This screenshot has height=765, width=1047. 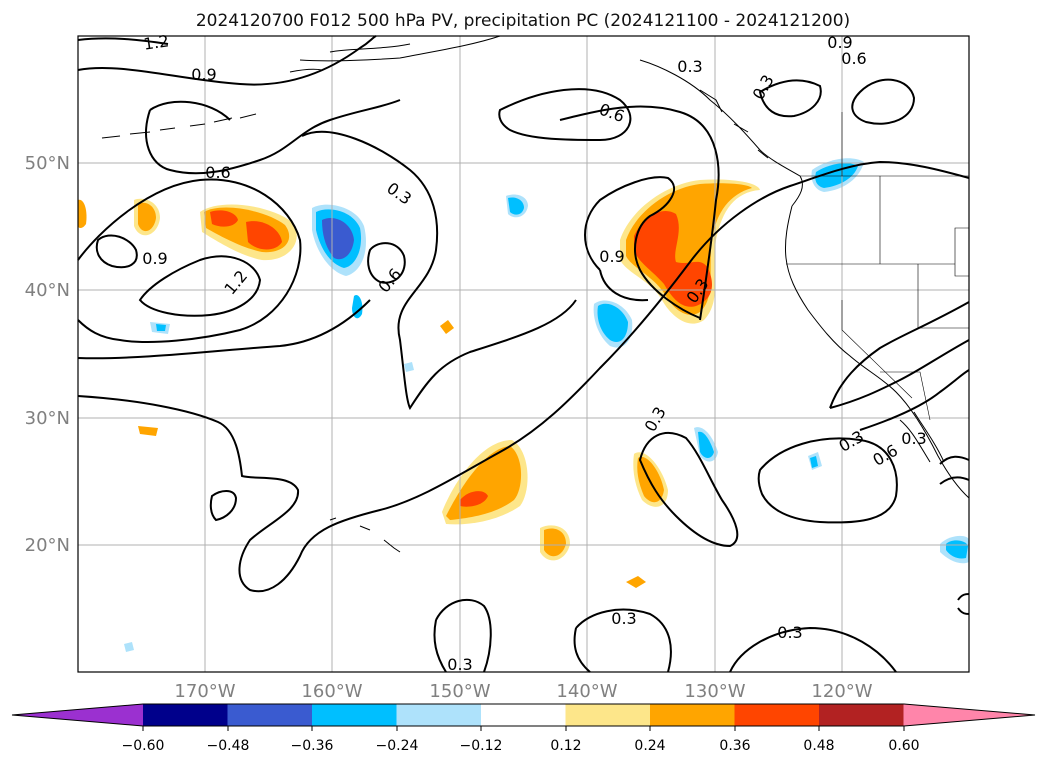 What do you see at coordinates (156, 42) in the screenshot?
I see `contour-label: 1.2` at bounding box center [156, 42].